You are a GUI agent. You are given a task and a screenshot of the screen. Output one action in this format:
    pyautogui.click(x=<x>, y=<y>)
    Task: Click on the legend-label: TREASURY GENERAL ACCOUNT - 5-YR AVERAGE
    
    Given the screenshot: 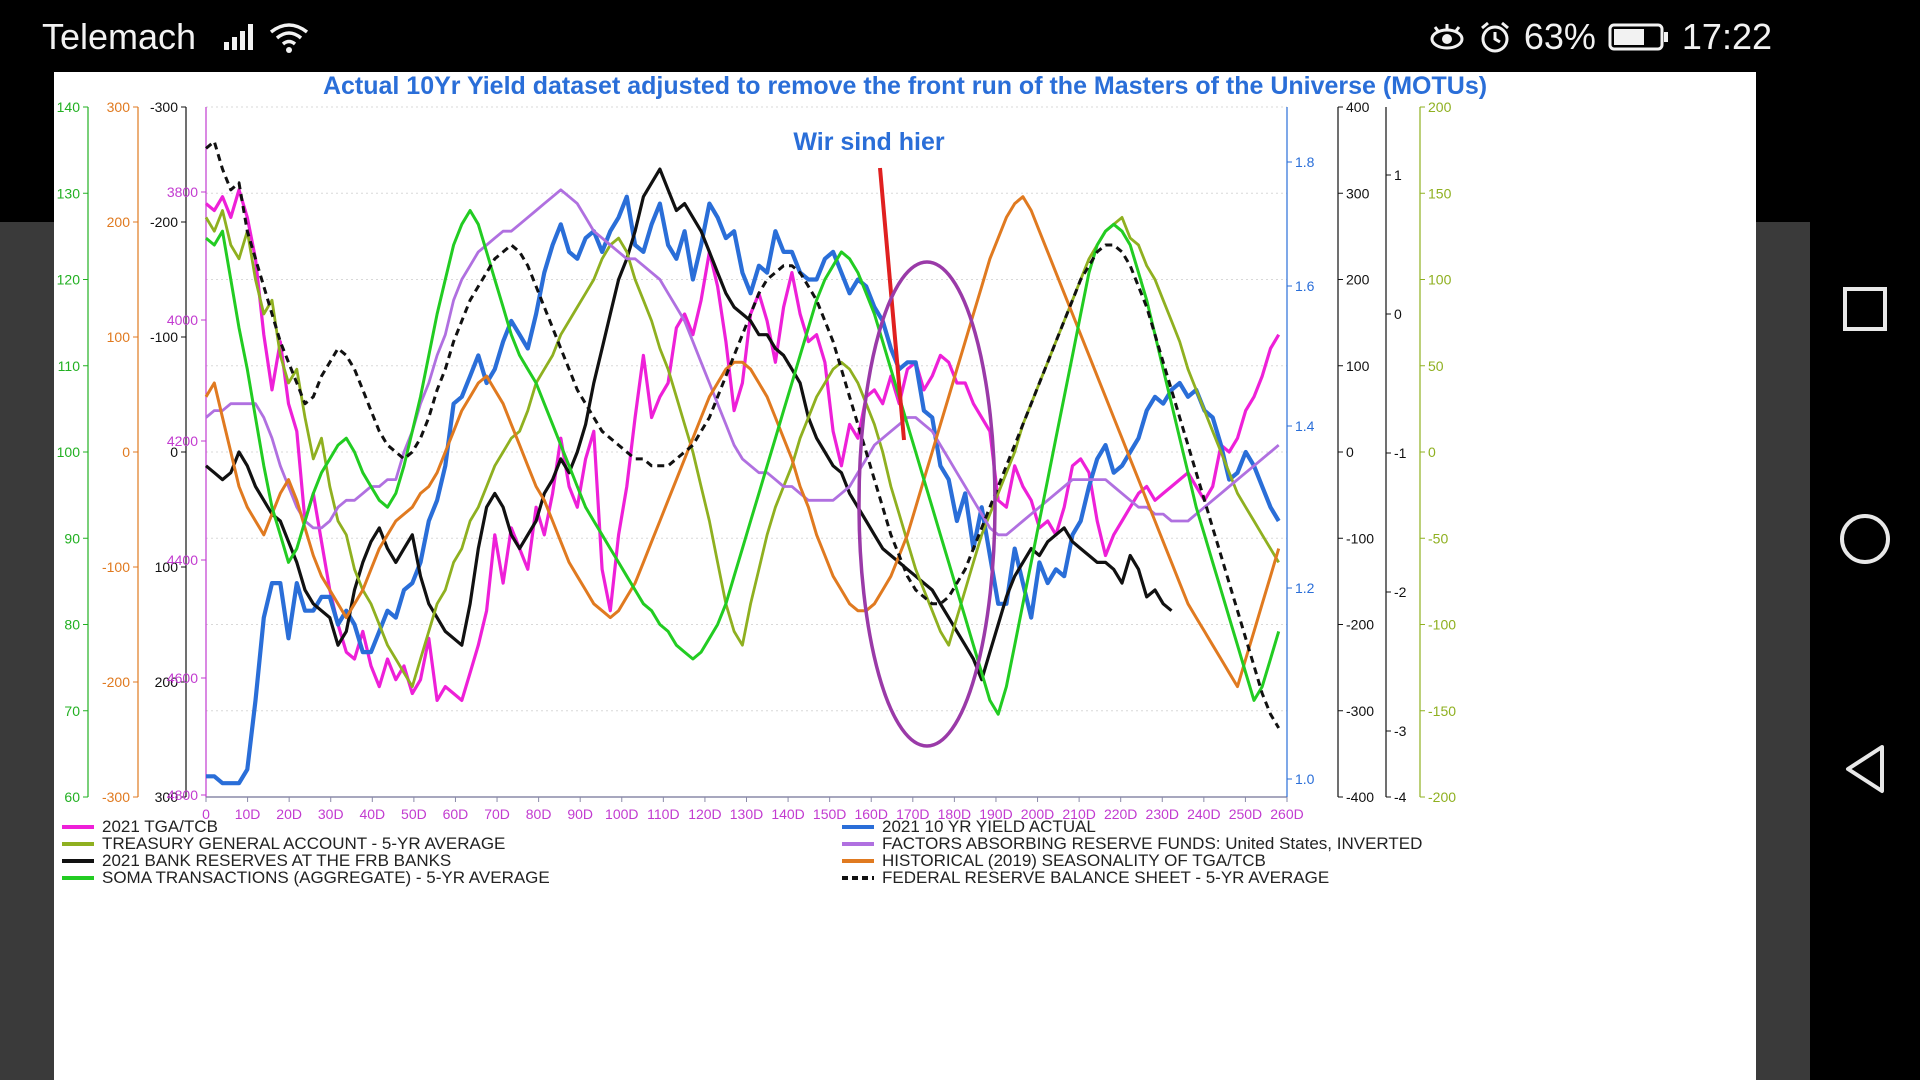 What is the action you would take?
    pyautogui.click(x=303, y=843)
    